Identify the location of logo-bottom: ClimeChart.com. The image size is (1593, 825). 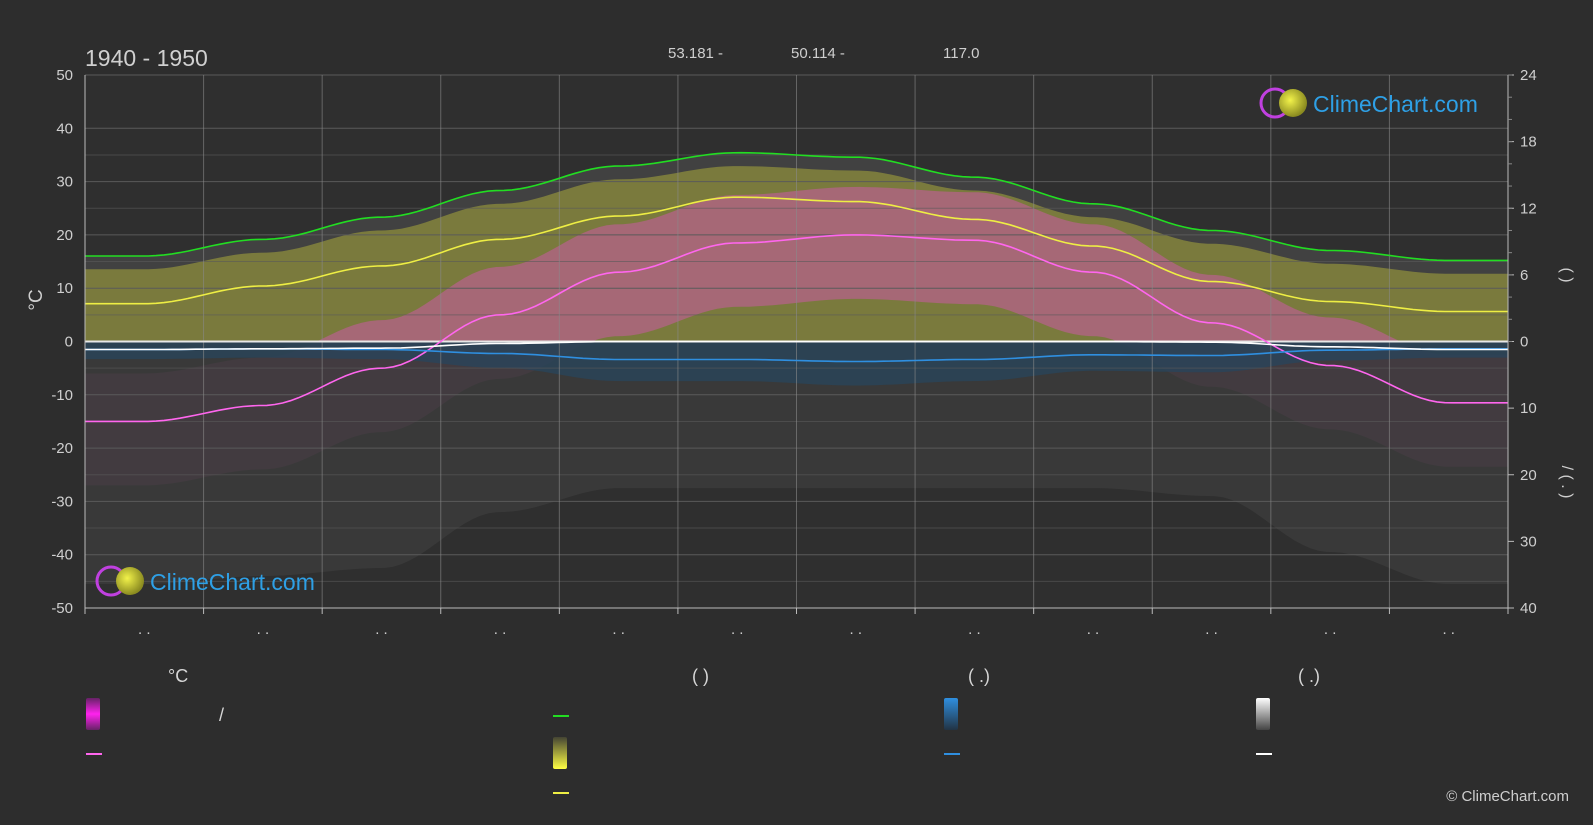
(205, 581).